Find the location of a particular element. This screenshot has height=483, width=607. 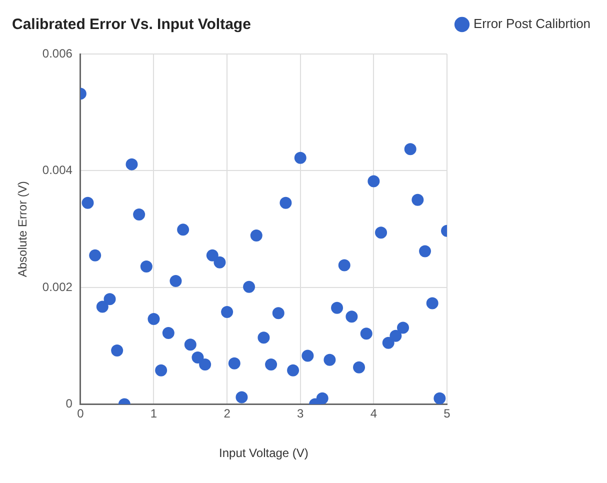

x-axis-title: Input Voltage (V) is located at coordinates (263, 453).